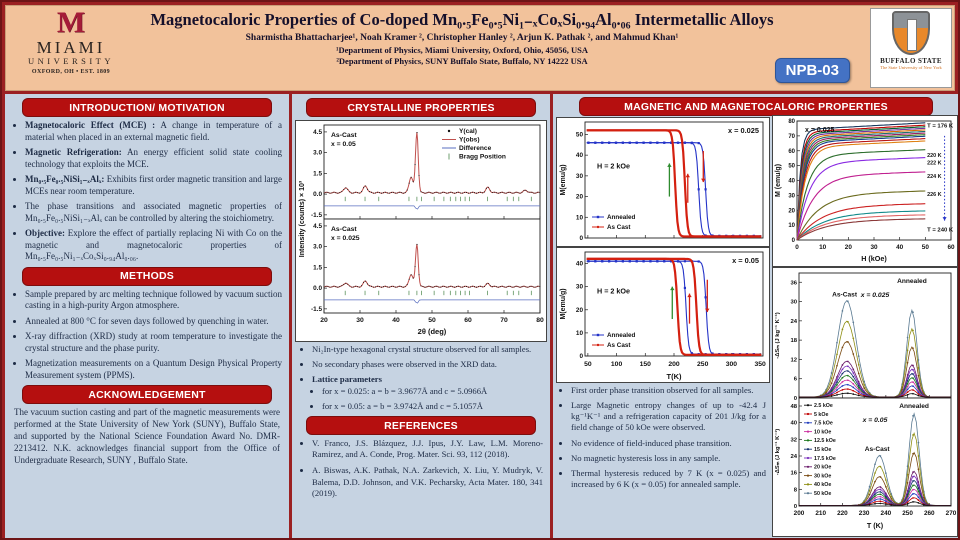 Image resolution: width=960 pixels, height=540 pixels. Describe the element at coordinates (432, 331) in the screenshot. I see `svg-text: 2θ (deg)` at that location.